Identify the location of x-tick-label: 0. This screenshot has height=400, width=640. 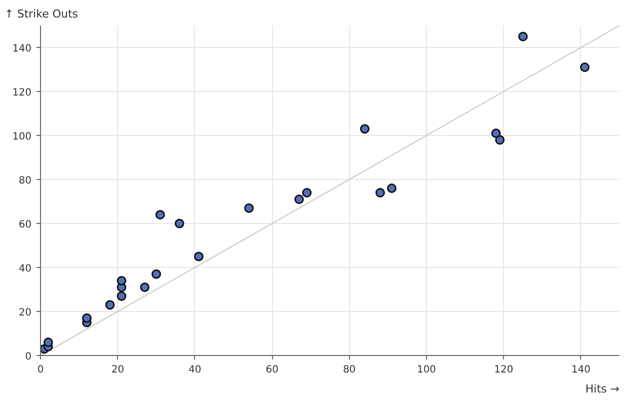
(40, 370).